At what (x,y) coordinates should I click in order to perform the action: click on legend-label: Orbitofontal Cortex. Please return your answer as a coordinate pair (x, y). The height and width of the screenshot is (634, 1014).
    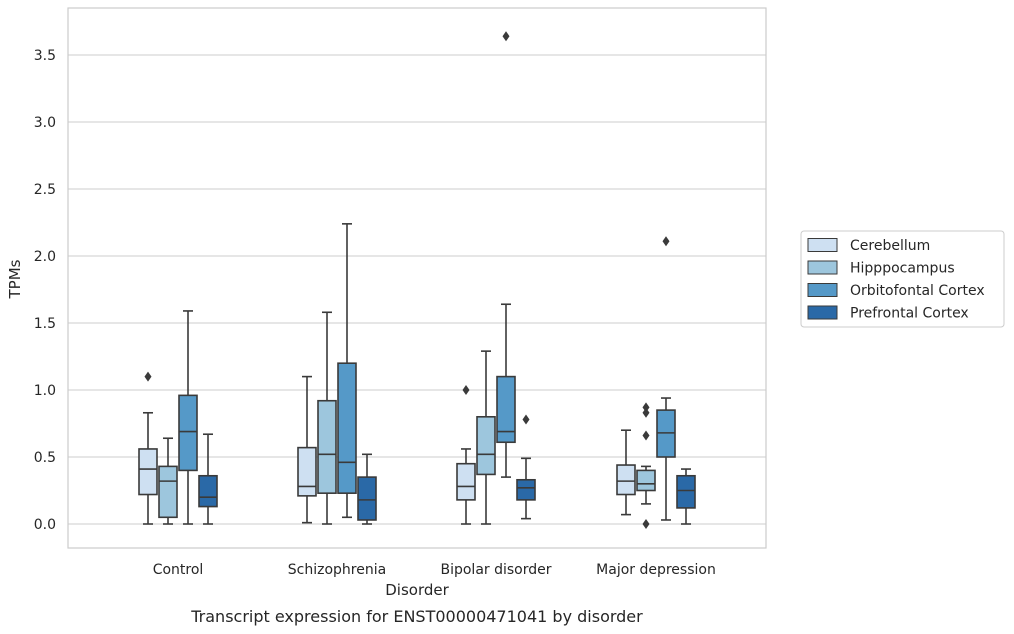
    Looking at the image, I should click on (917, 291).